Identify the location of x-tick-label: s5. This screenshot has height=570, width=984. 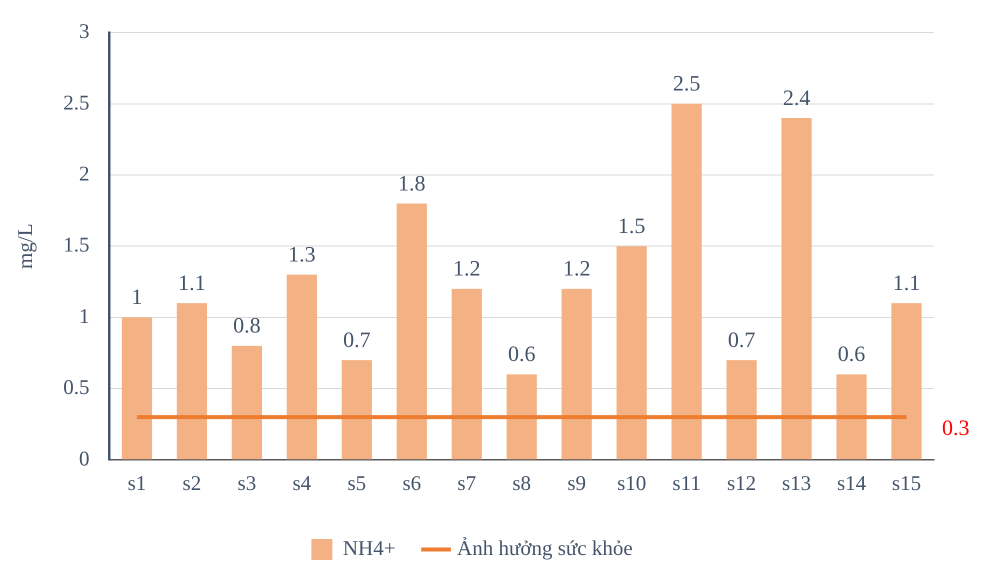
(356, 482).